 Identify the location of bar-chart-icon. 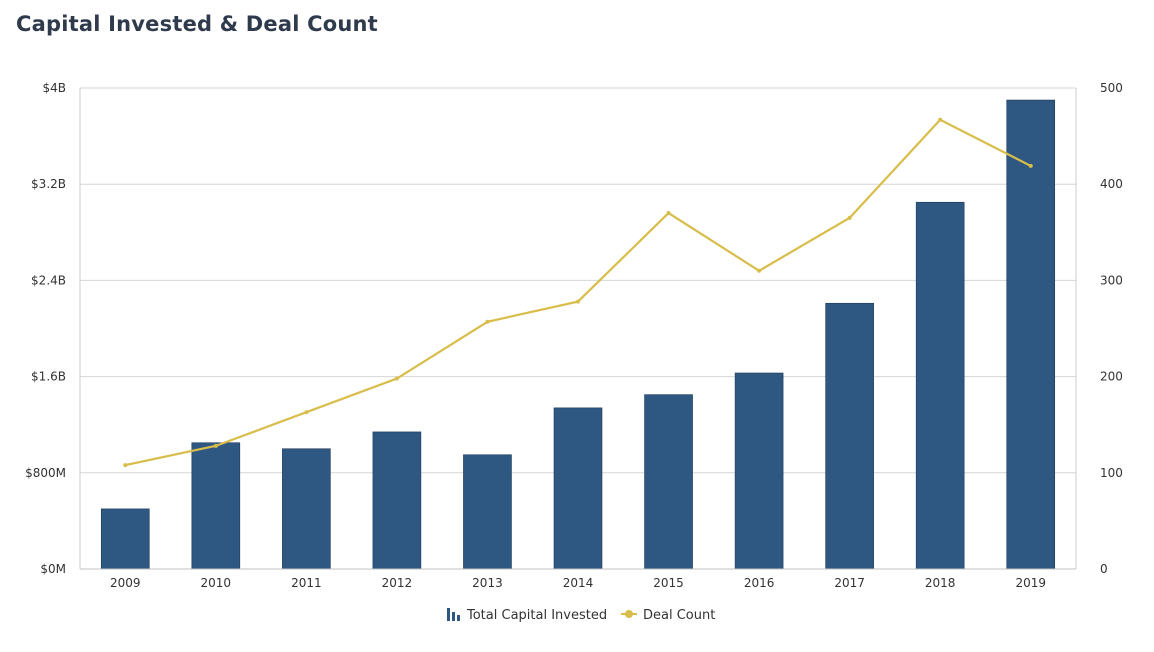
(453, 614).